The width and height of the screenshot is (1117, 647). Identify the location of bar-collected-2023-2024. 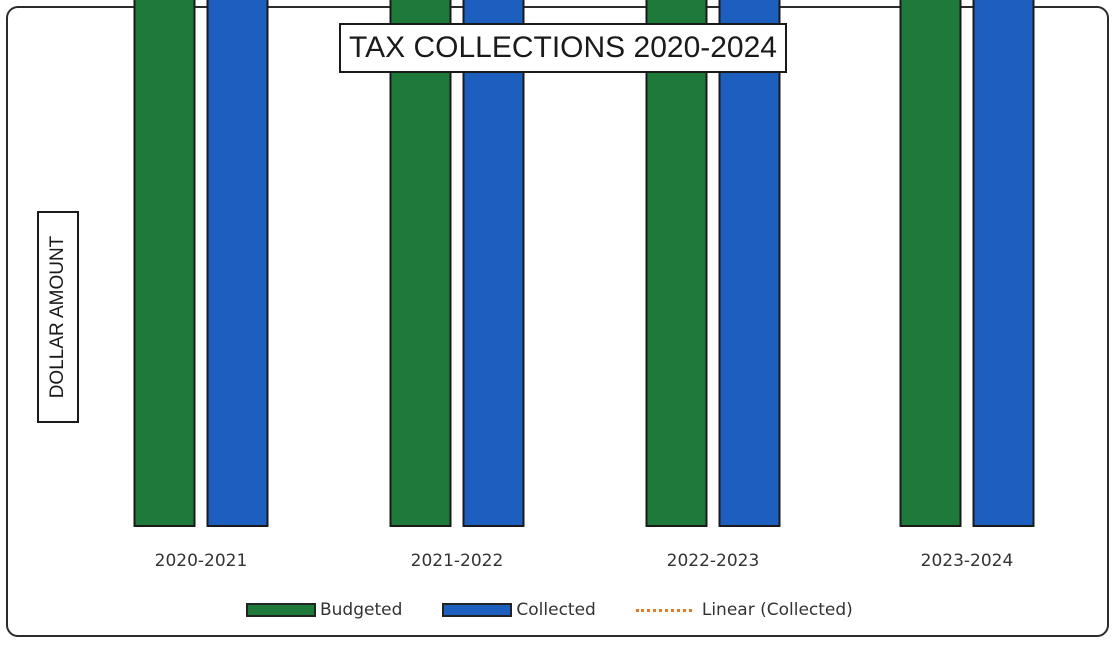
(1003, 263).